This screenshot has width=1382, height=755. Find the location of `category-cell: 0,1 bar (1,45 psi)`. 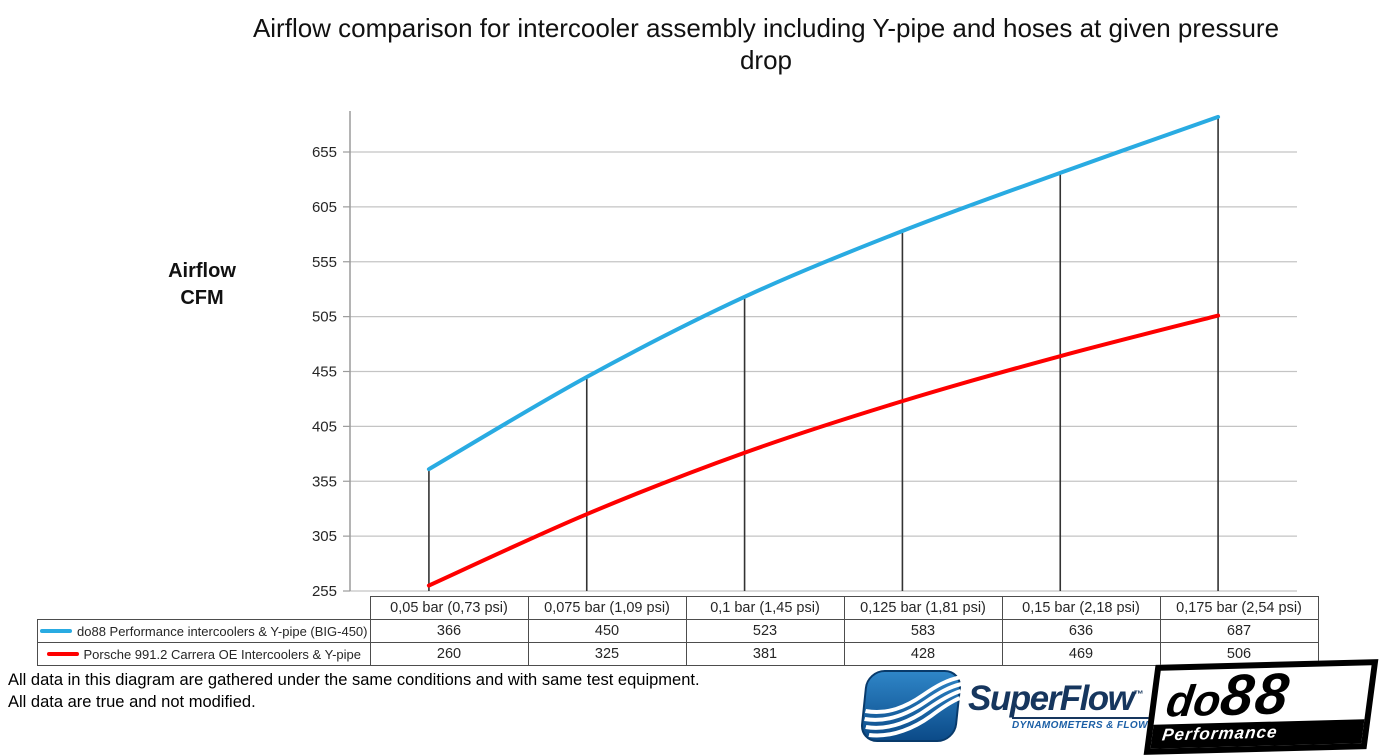

category-cell: 0,1 bar (1,45 psi) is located at coordinates (765, 608).